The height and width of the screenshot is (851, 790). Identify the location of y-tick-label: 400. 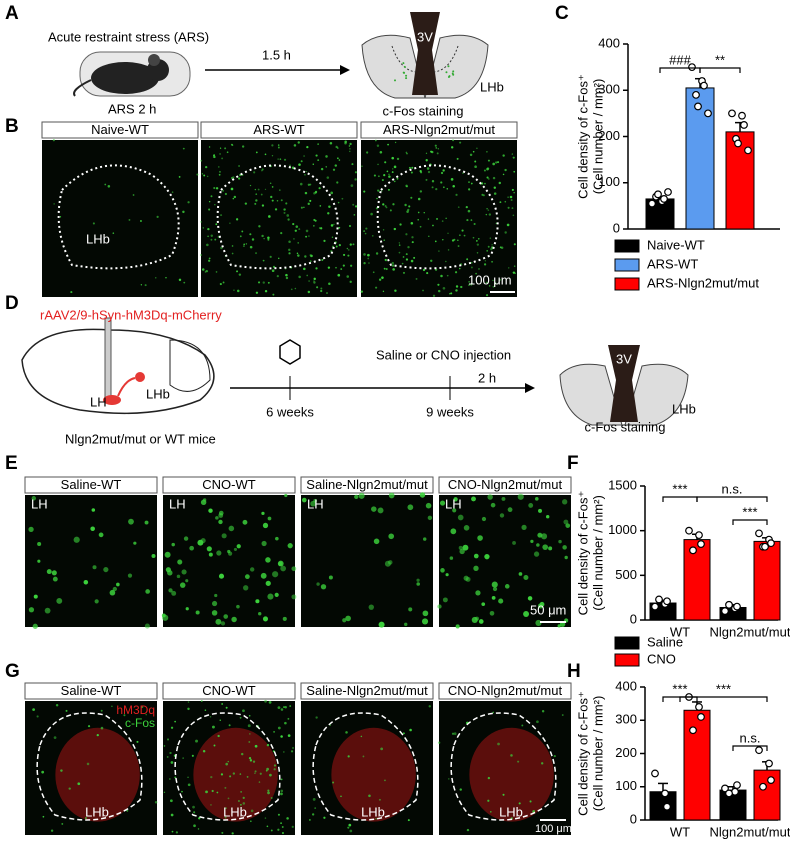
(609, 42).